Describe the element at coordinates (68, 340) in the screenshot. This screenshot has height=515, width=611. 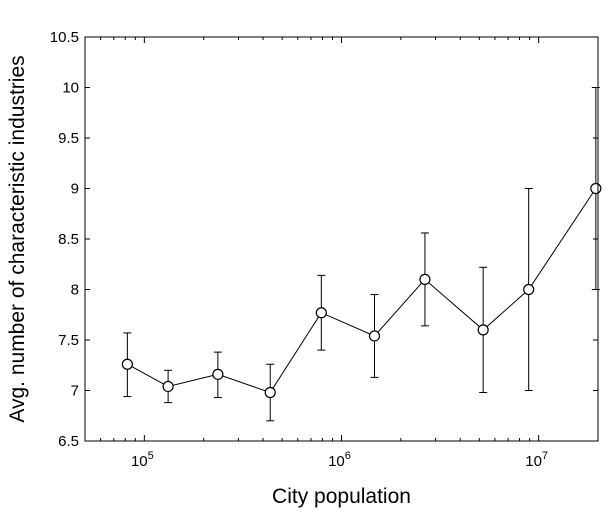
I see `y-tick-label: 7.5` at that location.